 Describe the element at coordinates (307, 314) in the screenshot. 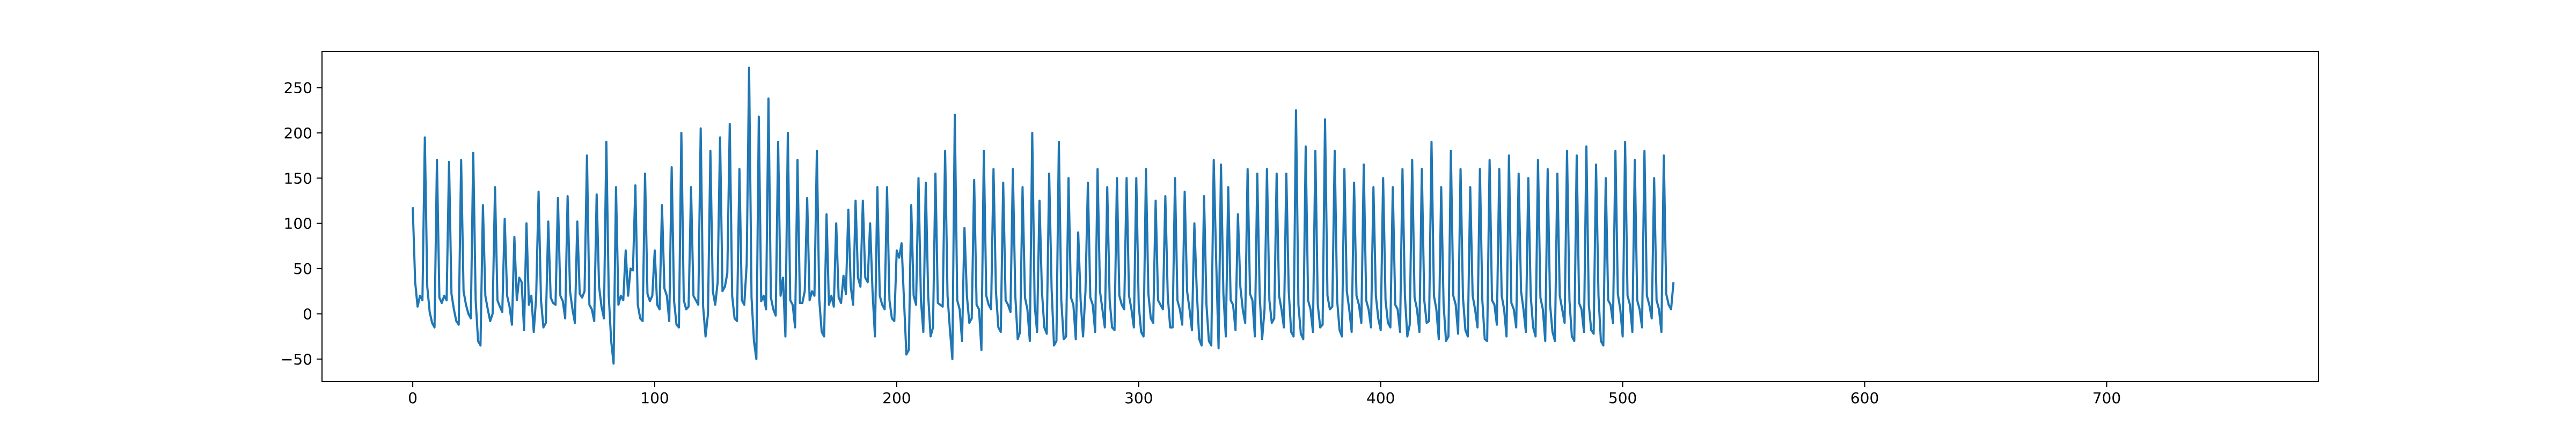

I see `y-tick-label: 0` at that location.